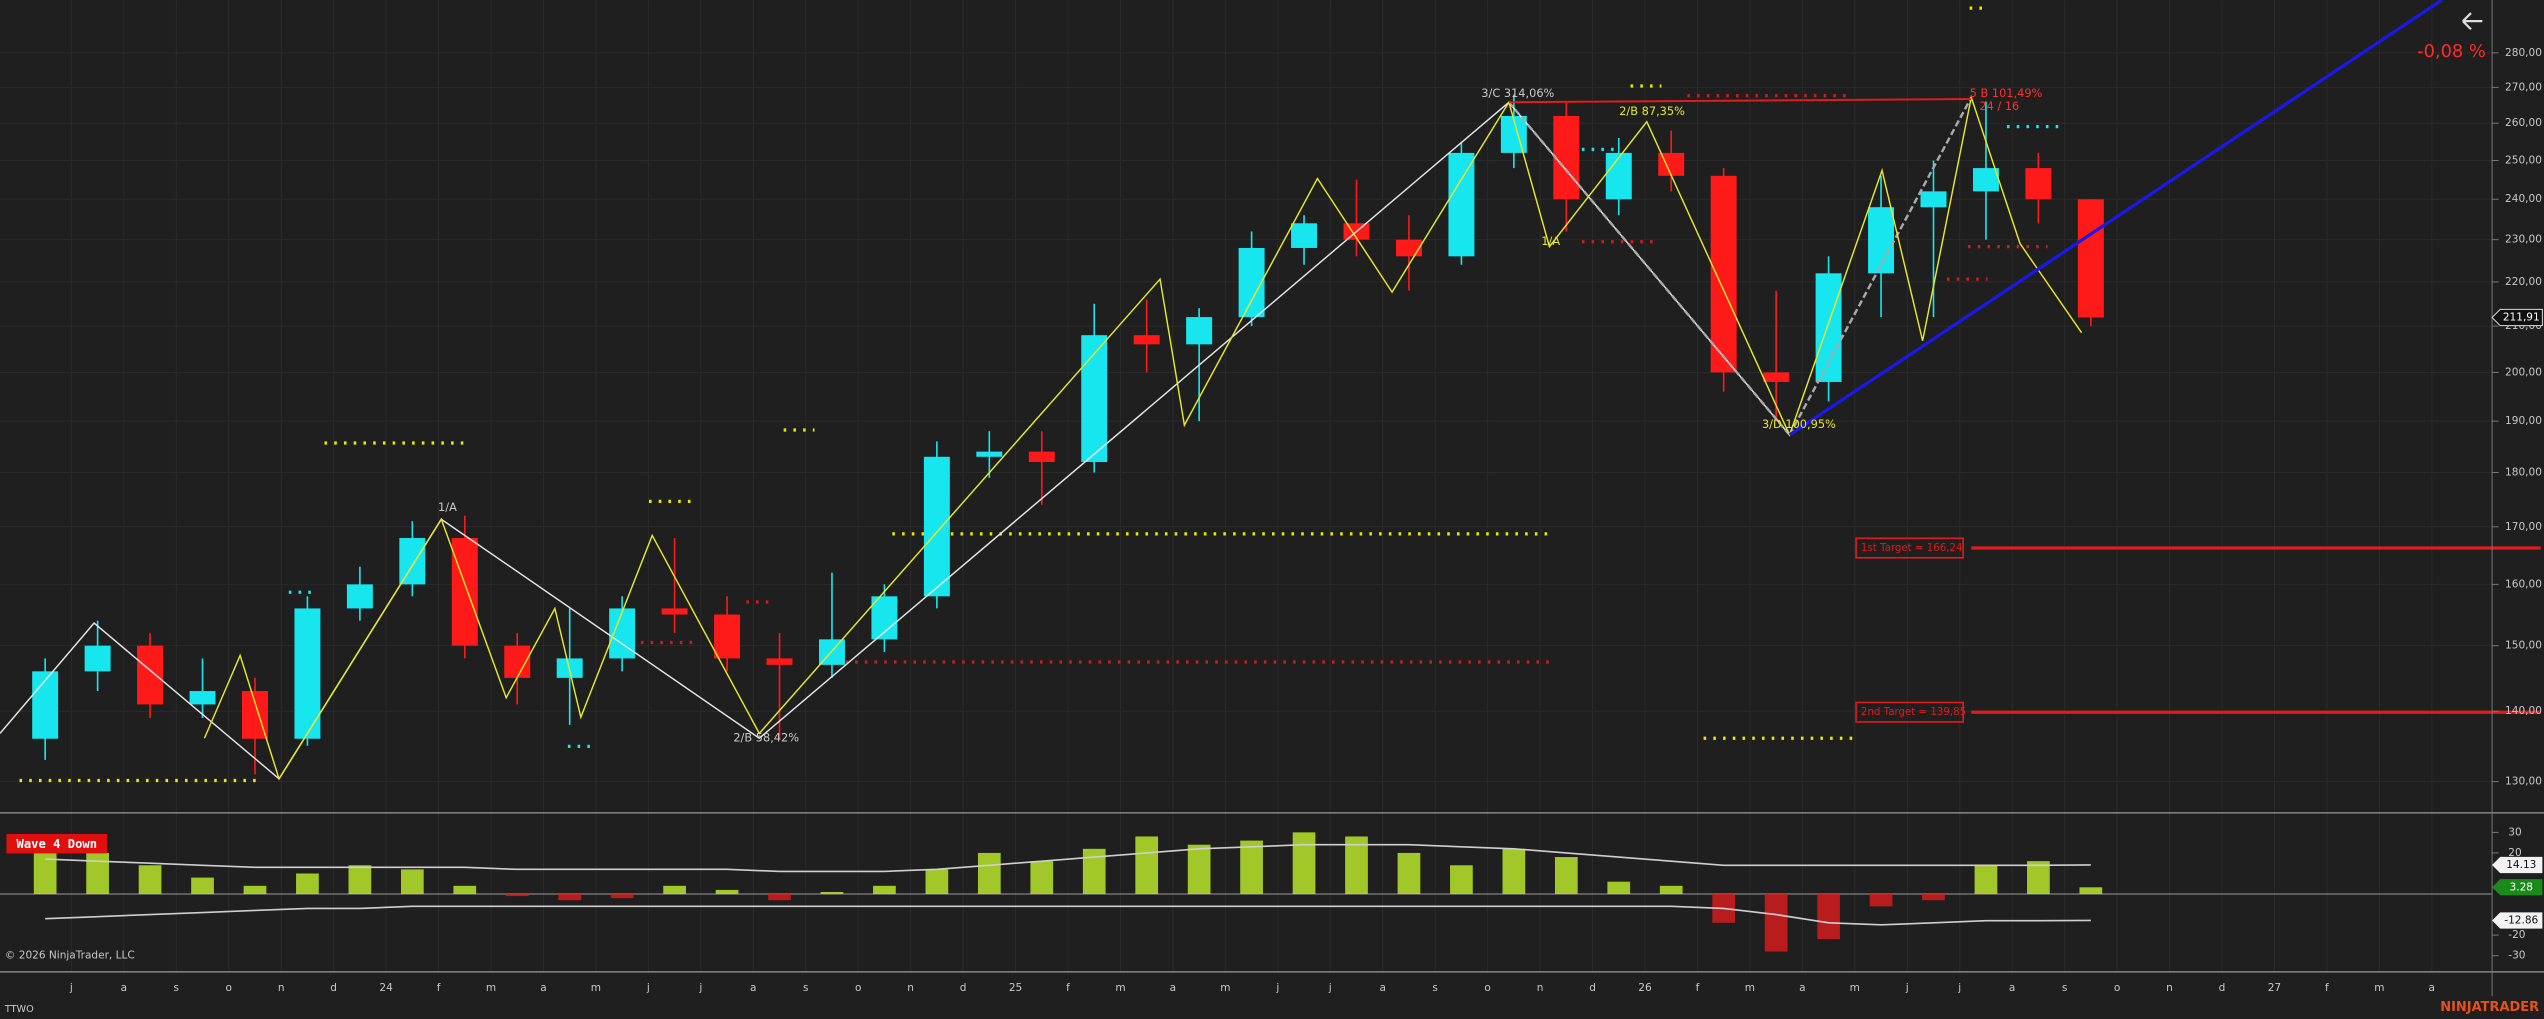 The width and height of the screenshot is (2544, 1019). I want to click on y-tick-label: 190,00, so click(2523, 421).